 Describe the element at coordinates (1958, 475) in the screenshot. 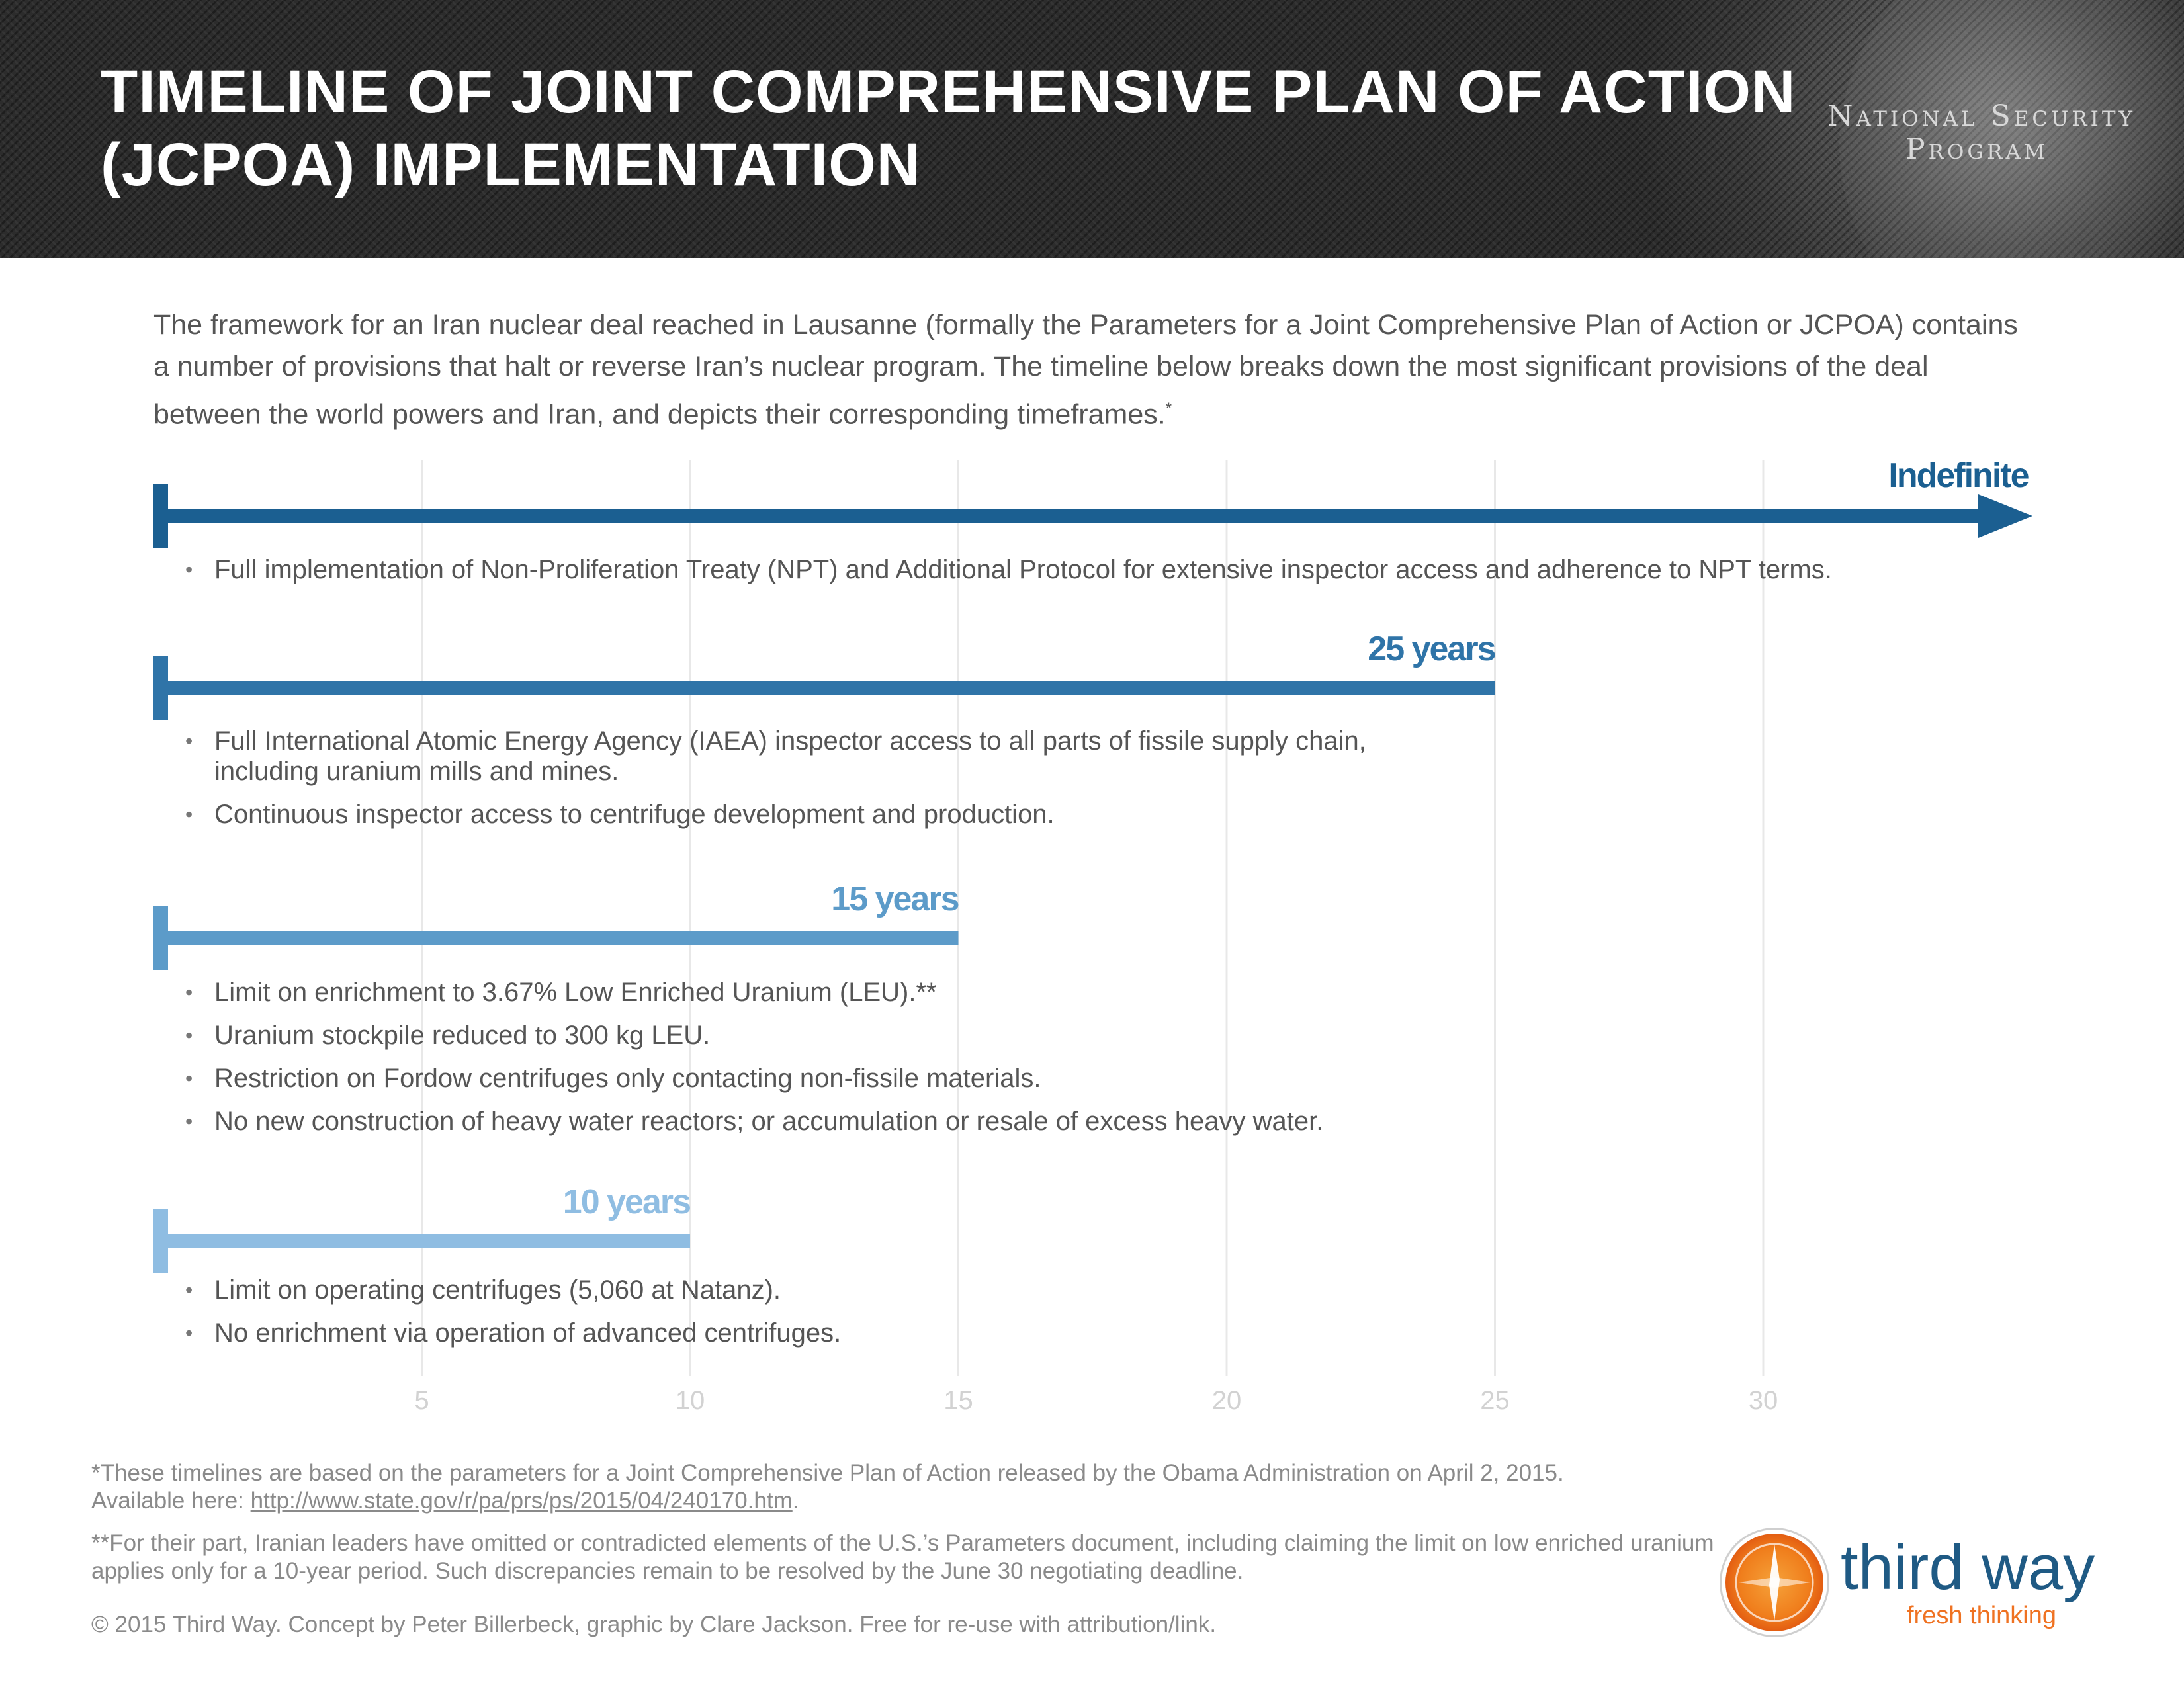

I see `timeline-label-indefinite: Indefinite` at that location.